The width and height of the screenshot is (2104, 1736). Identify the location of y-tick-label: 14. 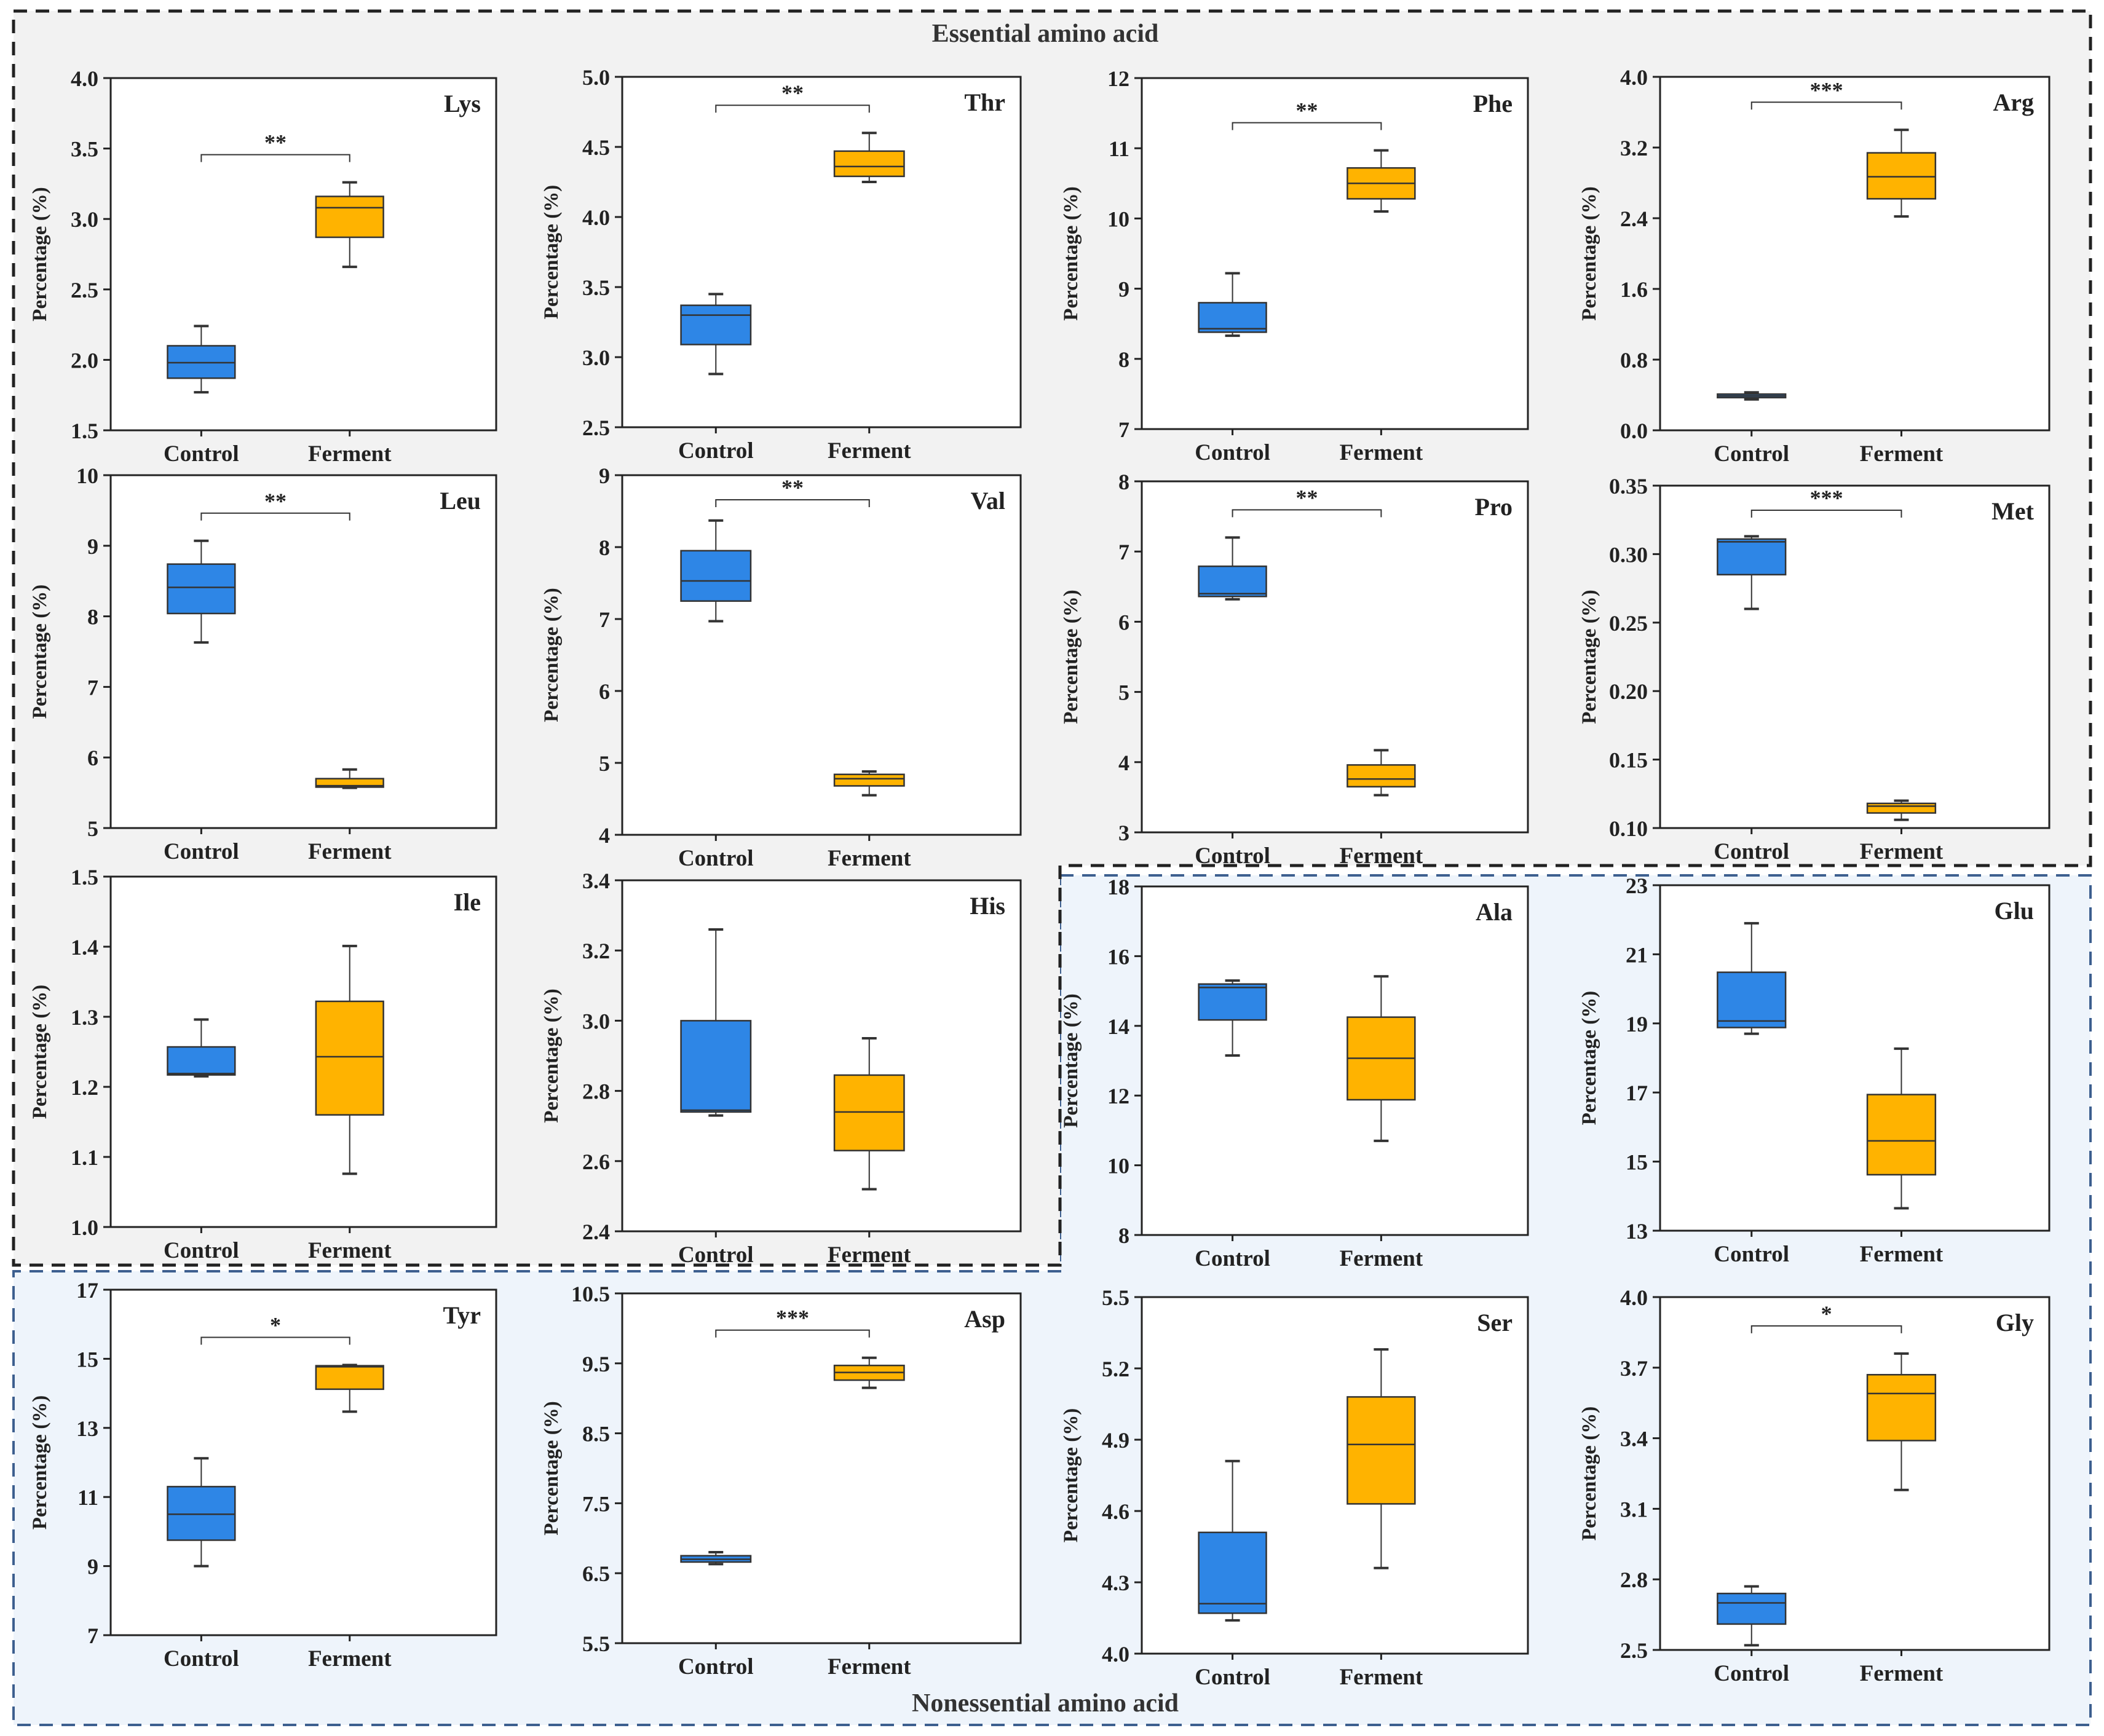
(1118, 1026).